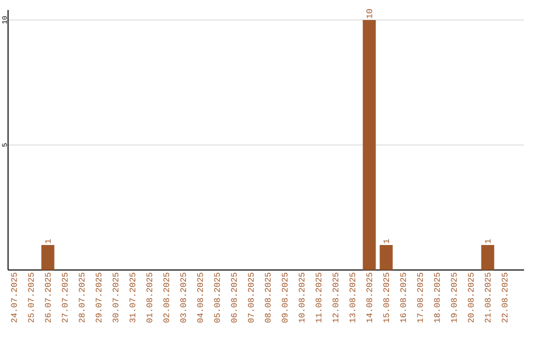 The image size is (540, 340). Describe the element at coordinates (369, 13) in the screenshot. I see `data-label: 10` at that location.